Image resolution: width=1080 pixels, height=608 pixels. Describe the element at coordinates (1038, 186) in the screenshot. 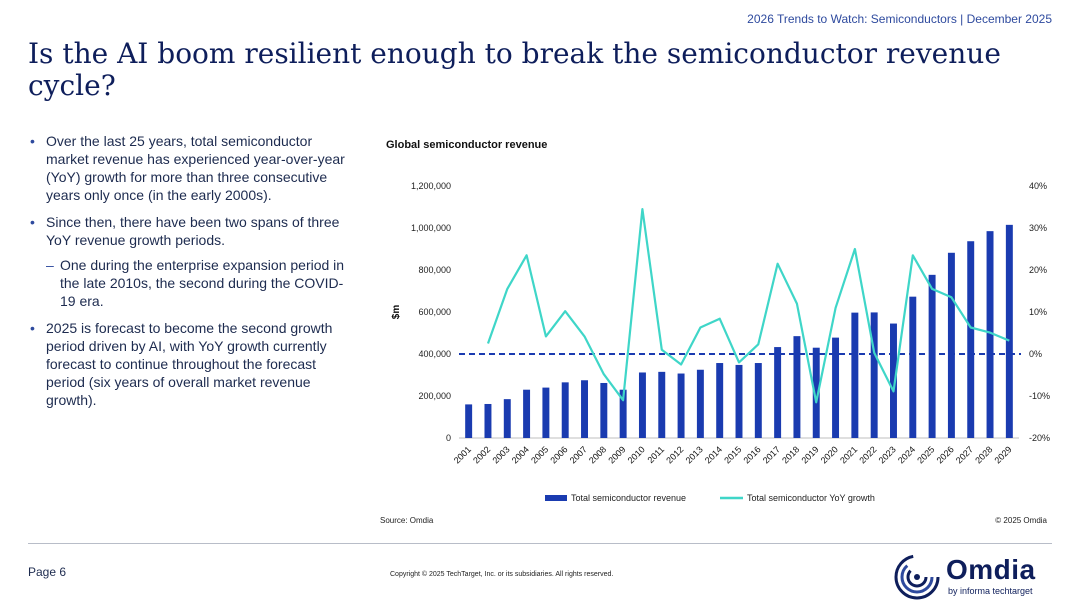

I see `y-right-tick-label: 40%` at that location.